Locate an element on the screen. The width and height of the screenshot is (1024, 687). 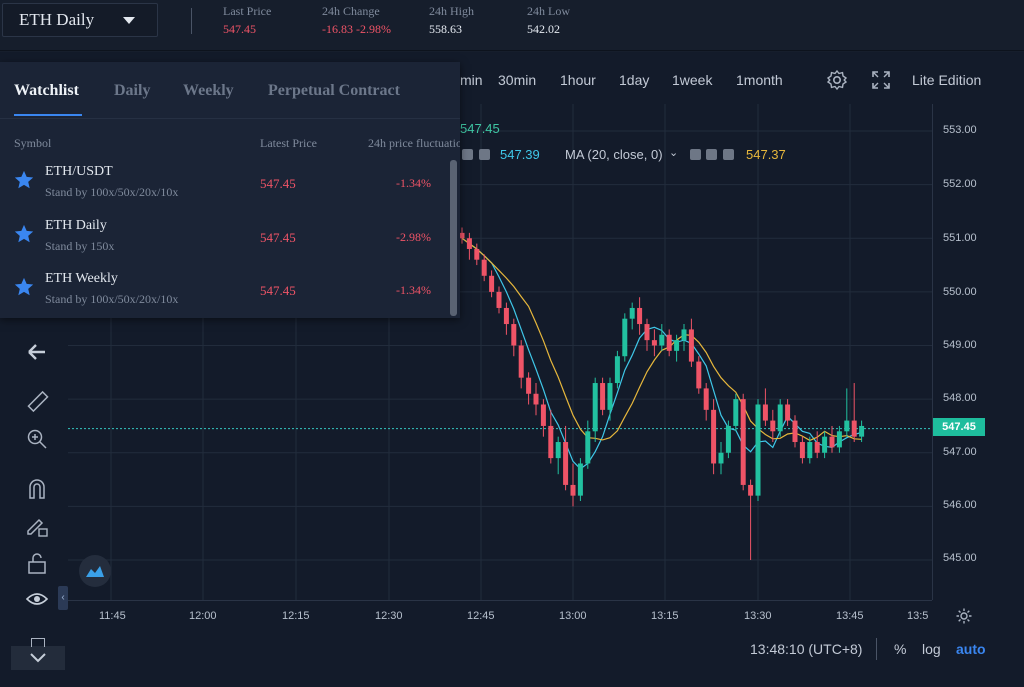
stat-value: 558.63 is located at coordinates (445, 29).